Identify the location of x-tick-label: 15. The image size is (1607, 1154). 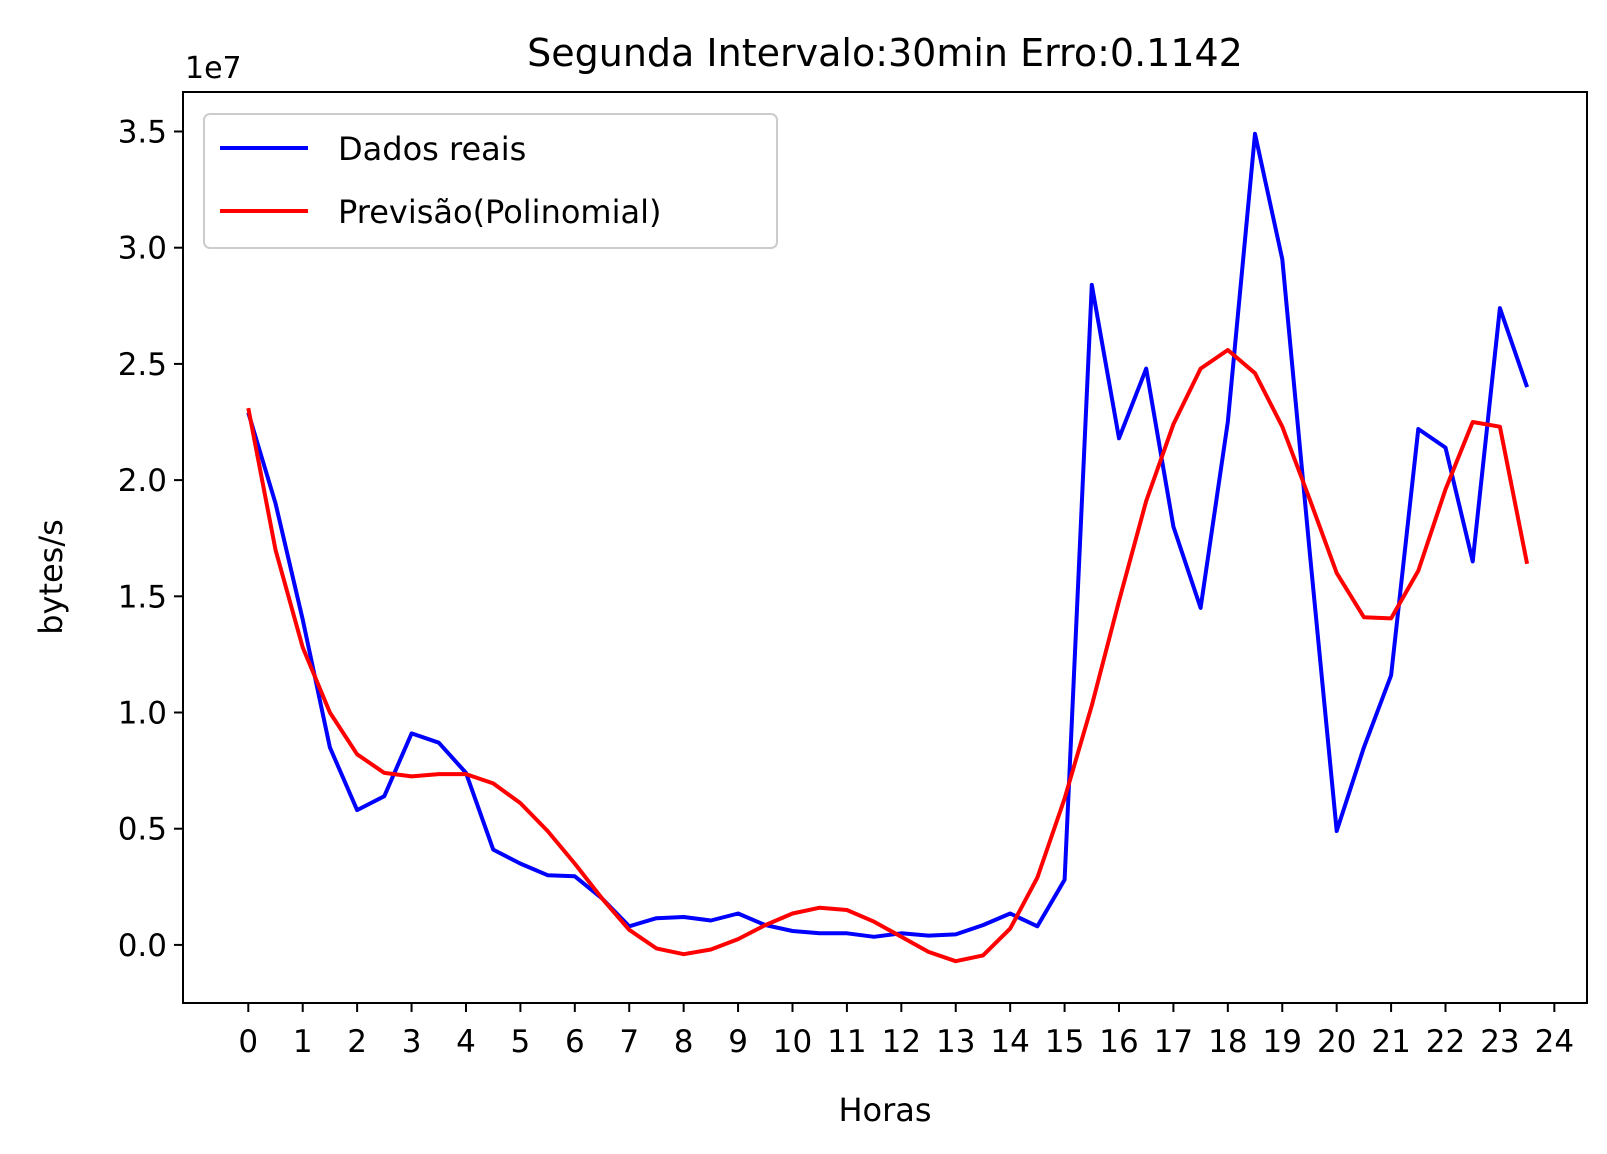
(1064, 1042).